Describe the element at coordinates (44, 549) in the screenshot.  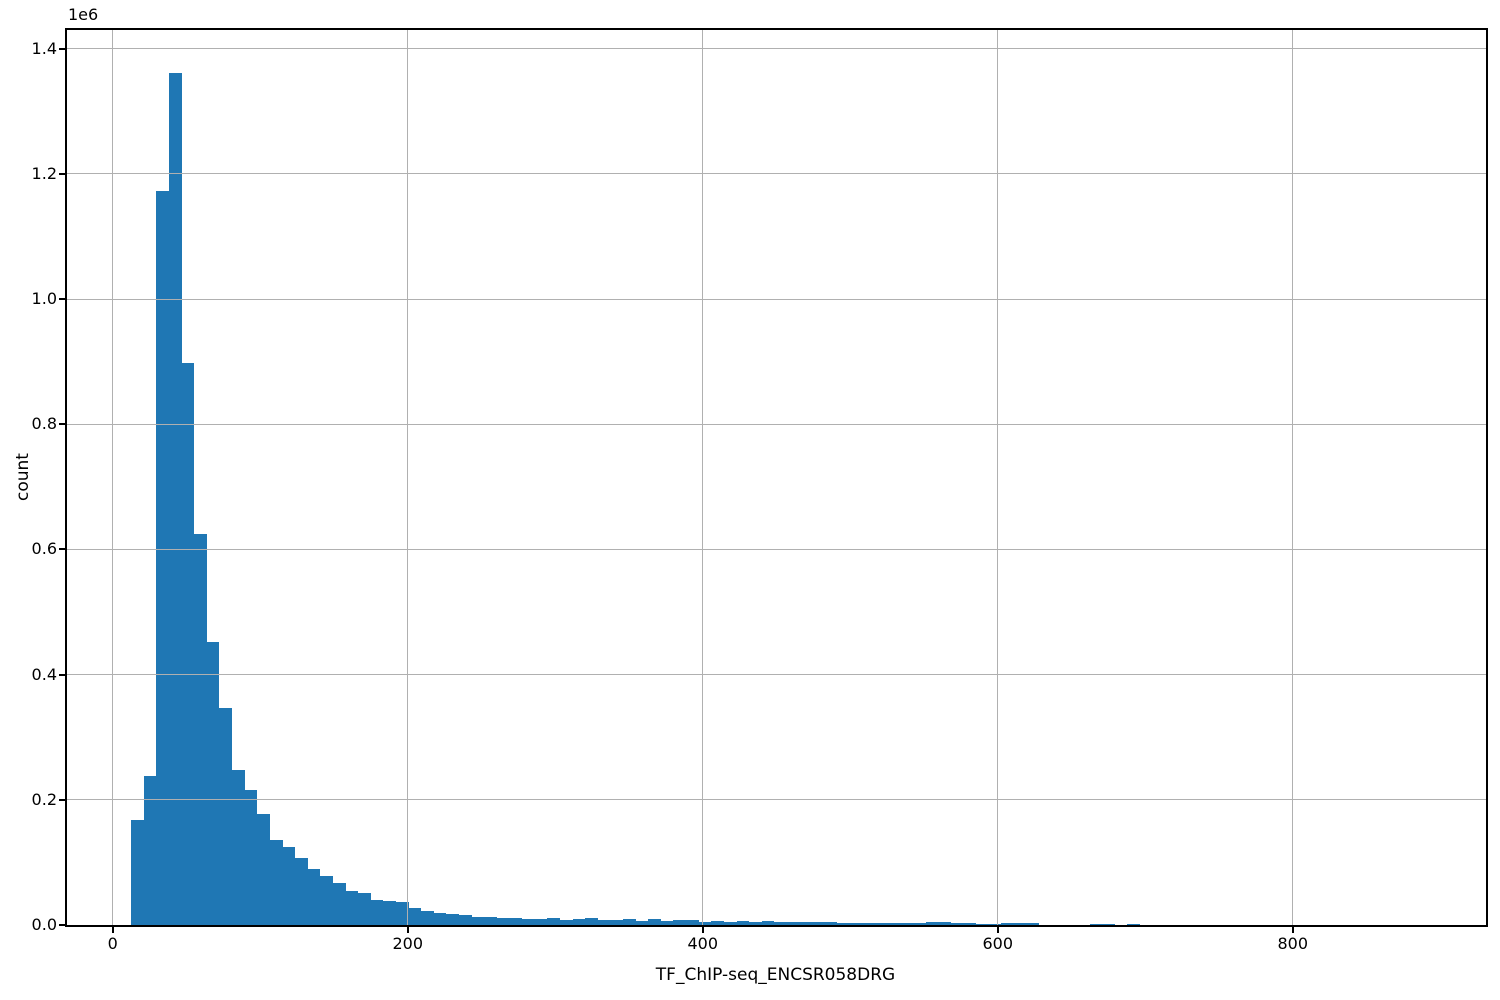
I see `y-tick-label: 0.6` at that location.